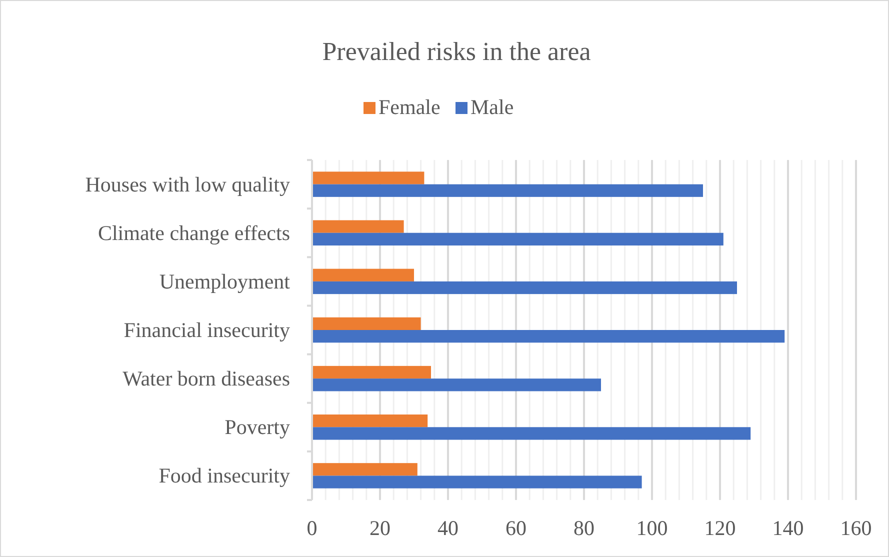  I want to click on x-tick-label: 0, so click(312, 528).